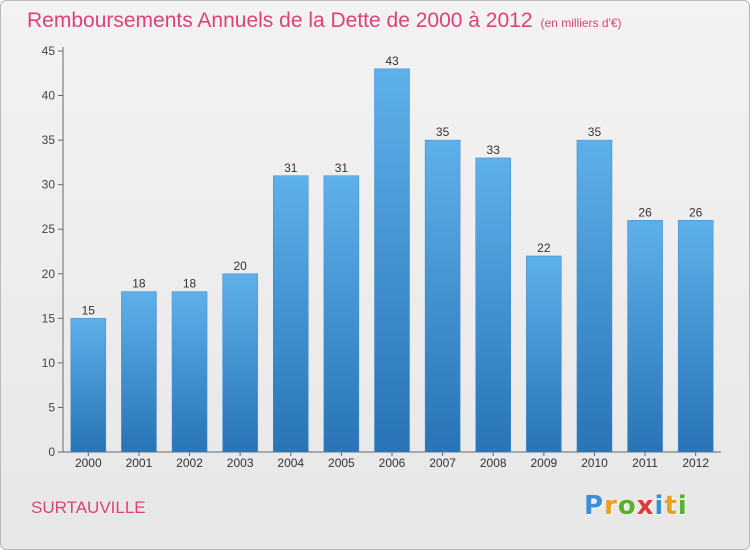 Image resolution: width=750 pixels, height=550 pixels. Describe the element at coordinates (89, 310) in the screenshot. I see `bar-value-label: 15` at that location.